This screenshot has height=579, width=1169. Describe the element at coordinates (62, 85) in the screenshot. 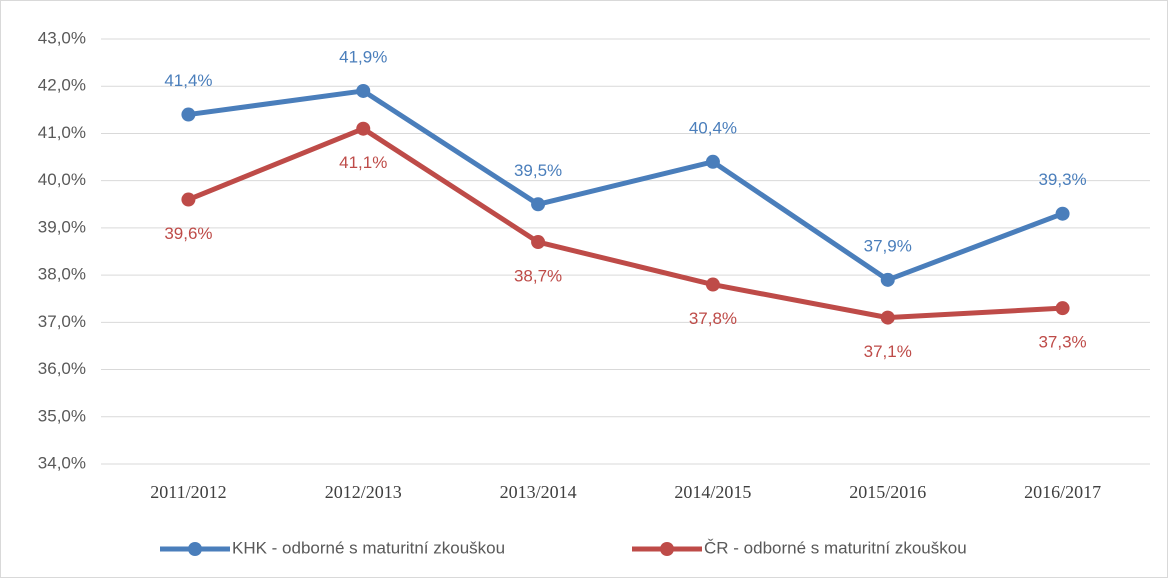

I see `y-tick-label: 42,0%` at that location.